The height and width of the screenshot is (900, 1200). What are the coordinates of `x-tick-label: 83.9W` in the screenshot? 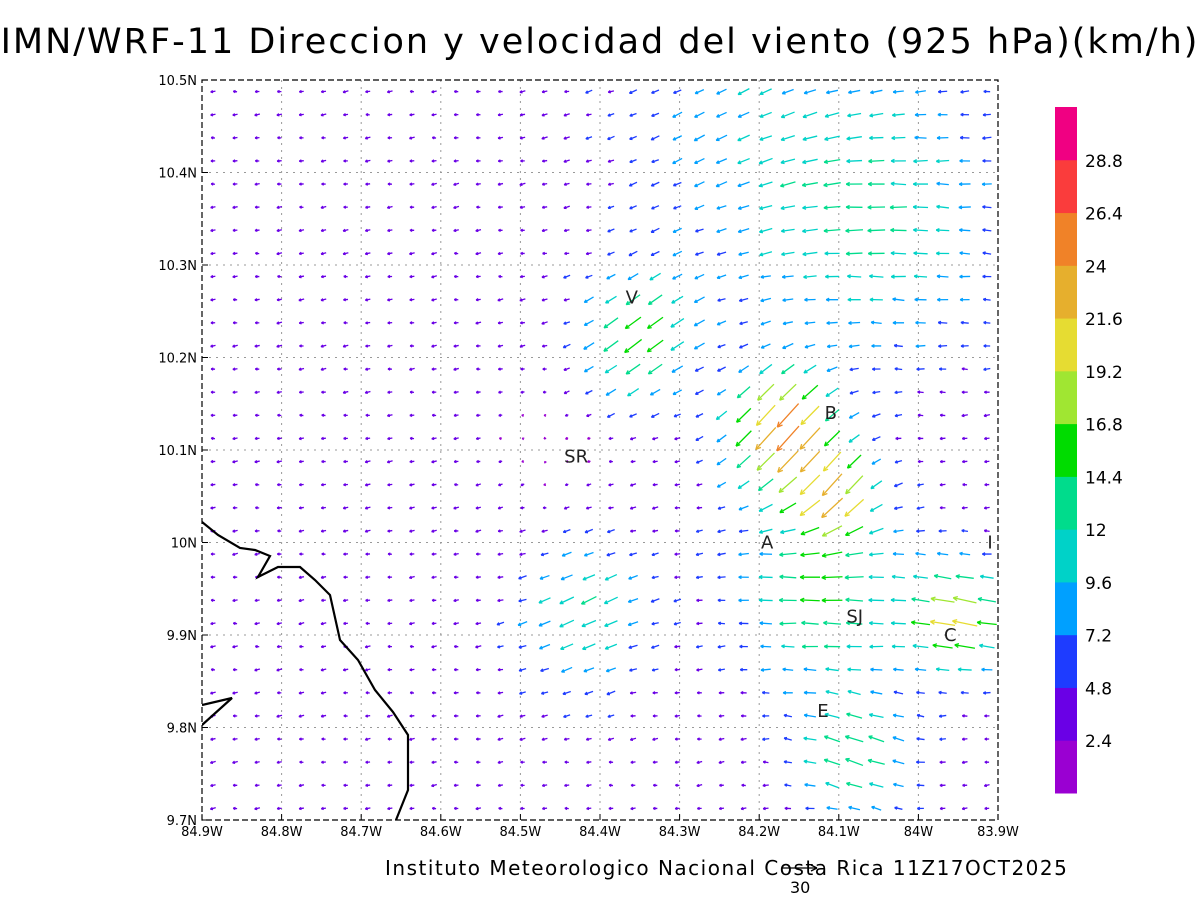 It's located at (998, 832).